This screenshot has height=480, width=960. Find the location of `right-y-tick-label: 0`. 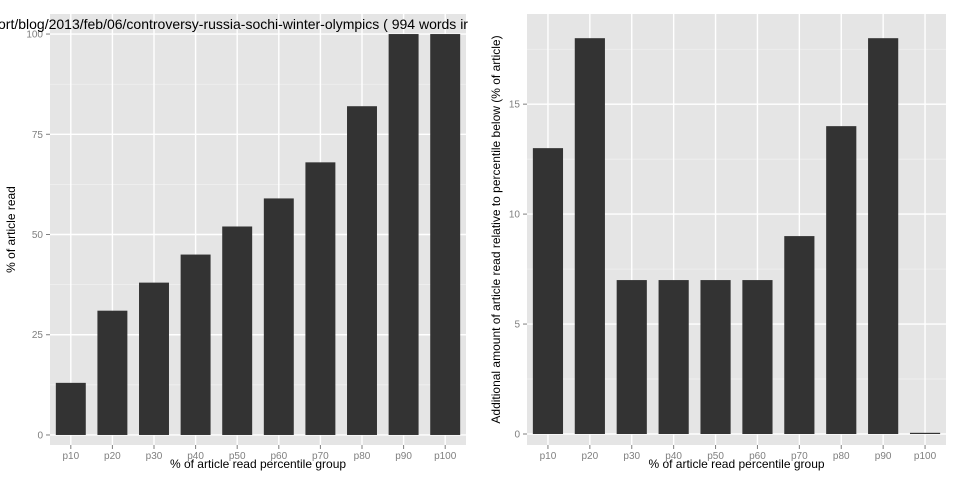

right-y-tick-label: 0 is located at coordinates (517, 435).